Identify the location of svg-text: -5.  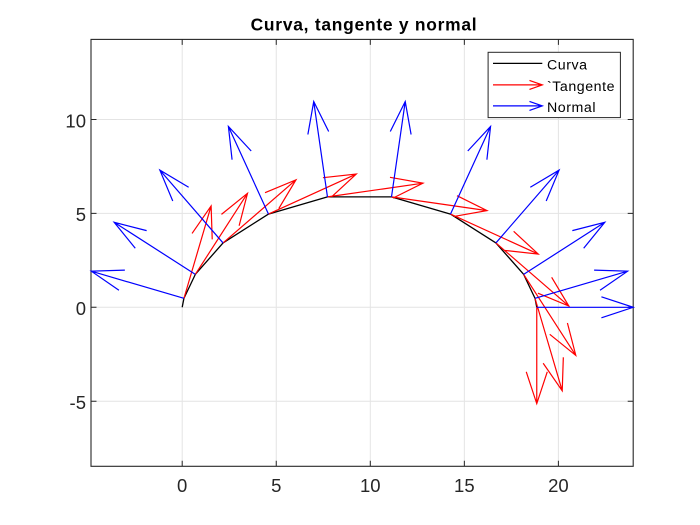
(78, 402).